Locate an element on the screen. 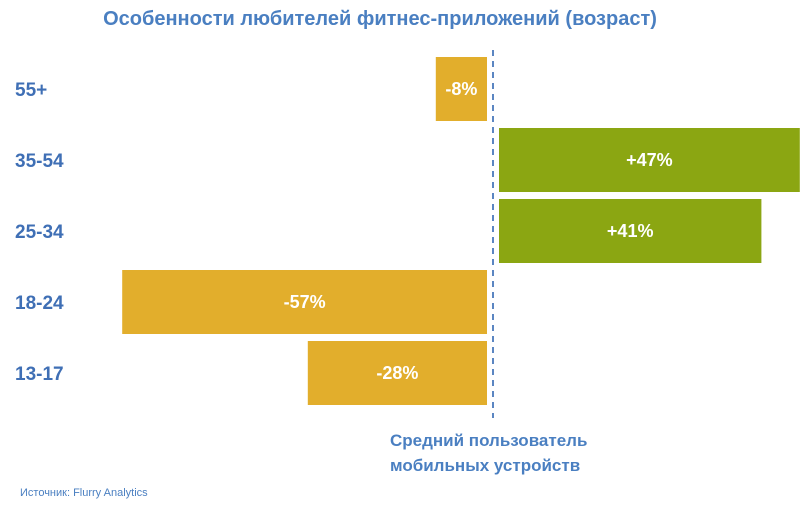 The width and height of the screenshot is (800, 510). category-label: 18-24 is located at coordinates (39, 303).